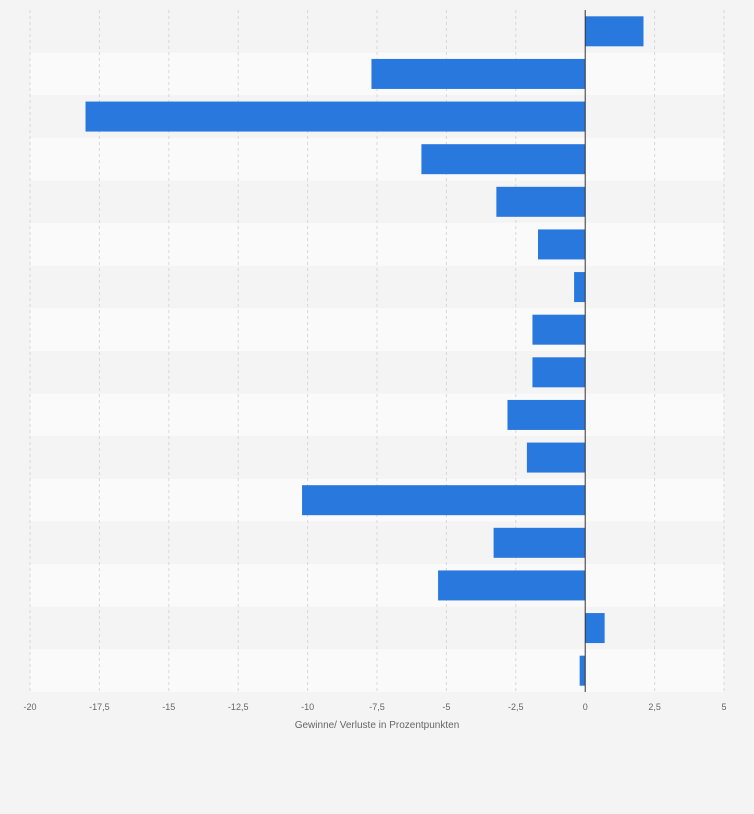 The image size is (754, 814). Describe the element at coordinates (377, 707) in the screenshot. I see `x-tick-label: -7,5` at that location.